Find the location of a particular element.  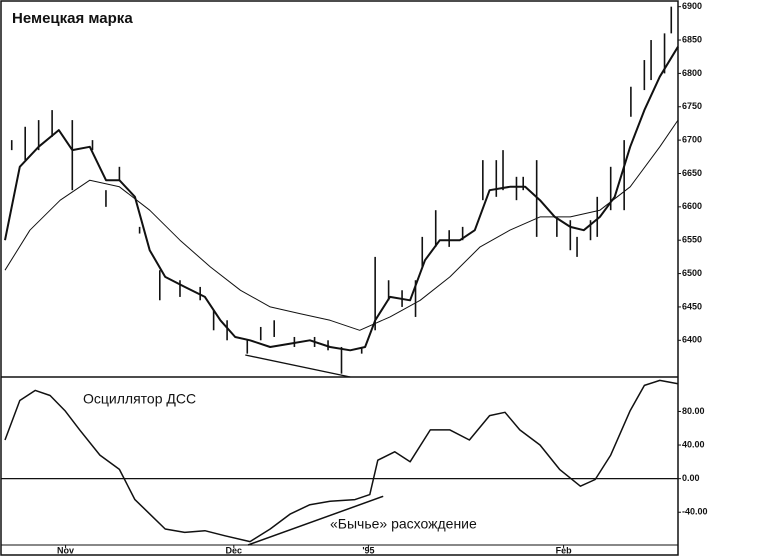

y-tick-label: 80.00 is located at coordinates (693, 411).